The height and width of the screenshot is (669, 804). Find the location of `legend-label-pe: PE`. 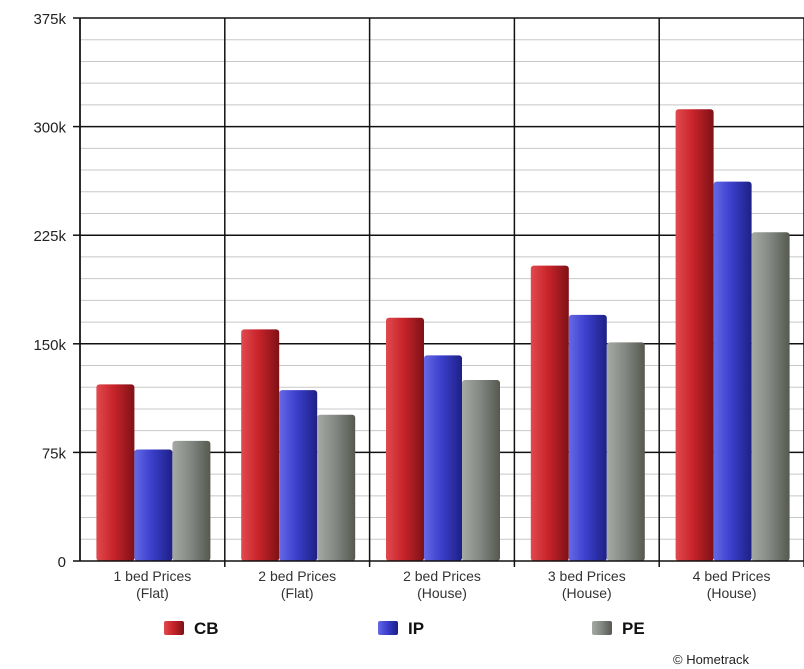

legend-label-pe: PE is located at coordinates (633, 628).